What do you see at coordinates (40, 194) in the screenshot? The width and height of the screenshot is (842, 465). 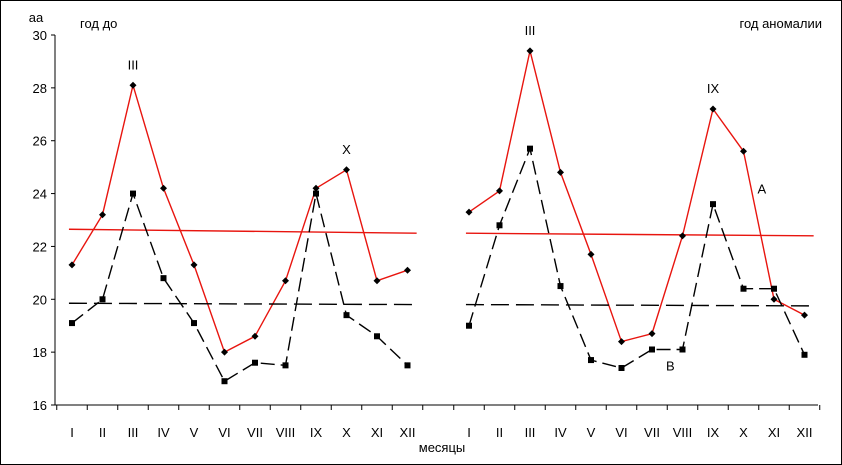 I see `y-tick-label: 24` at bounding box center [40, 194].